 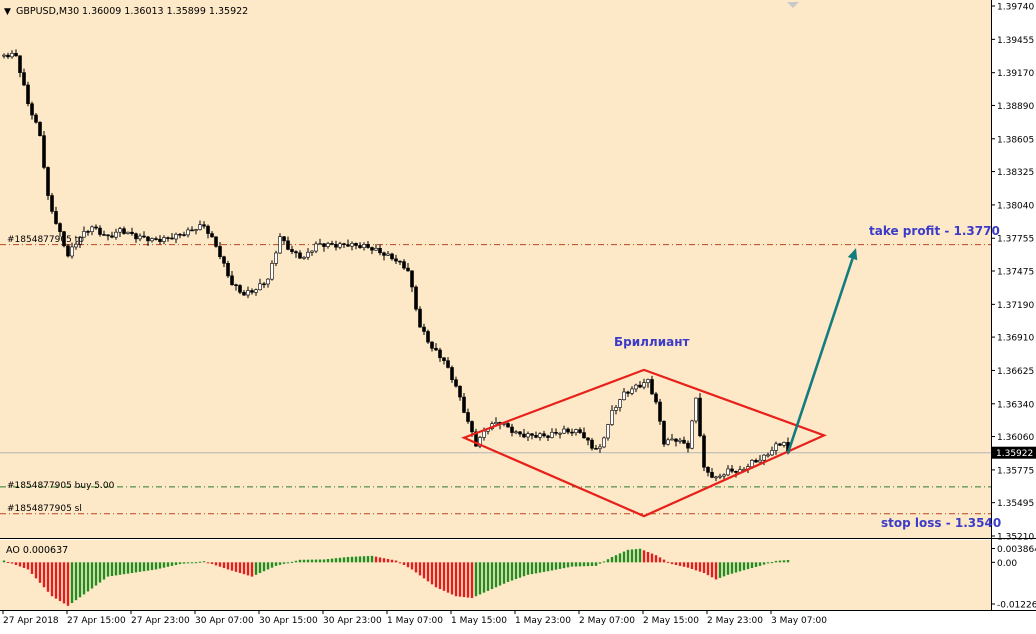 I want to click on price-axis-label: 1.35495, so click(x=1015, y=504).